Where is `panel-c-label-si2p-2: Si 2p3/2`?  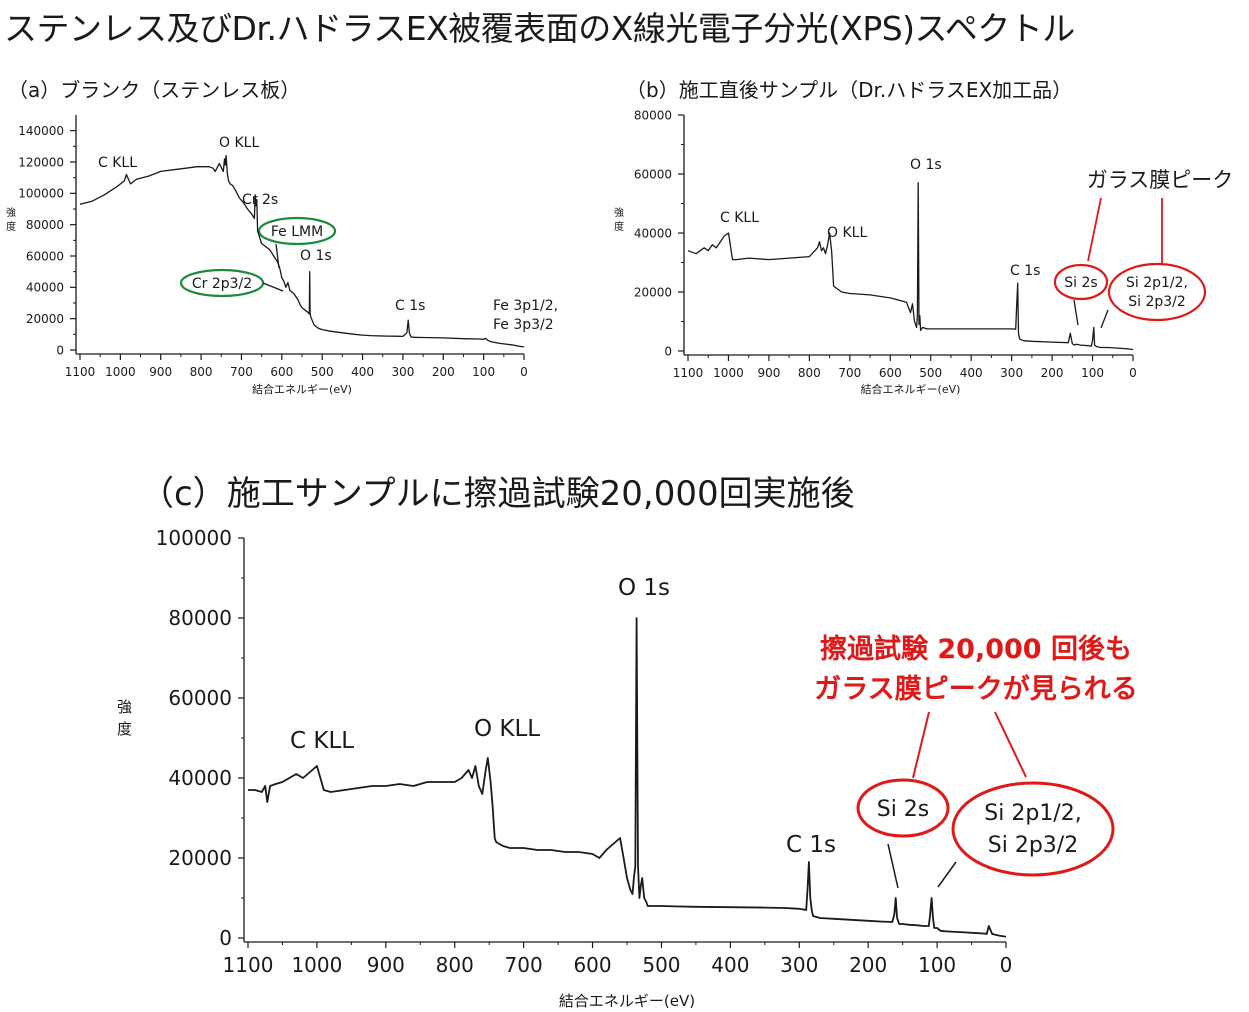
panel-c-label-si2p-2: Si 2p3/2 is located at coordinates (1033, 845).